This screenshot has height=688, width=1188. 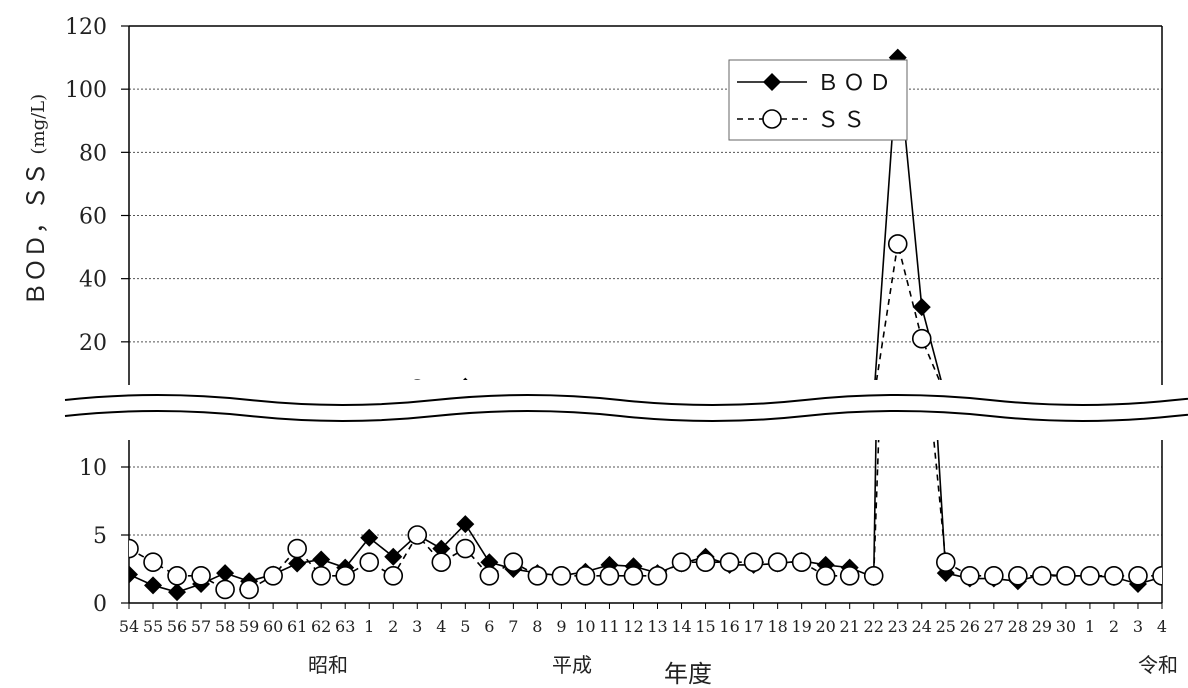 I want to click on x-tick-label: 58, so click(x=225, y=626).